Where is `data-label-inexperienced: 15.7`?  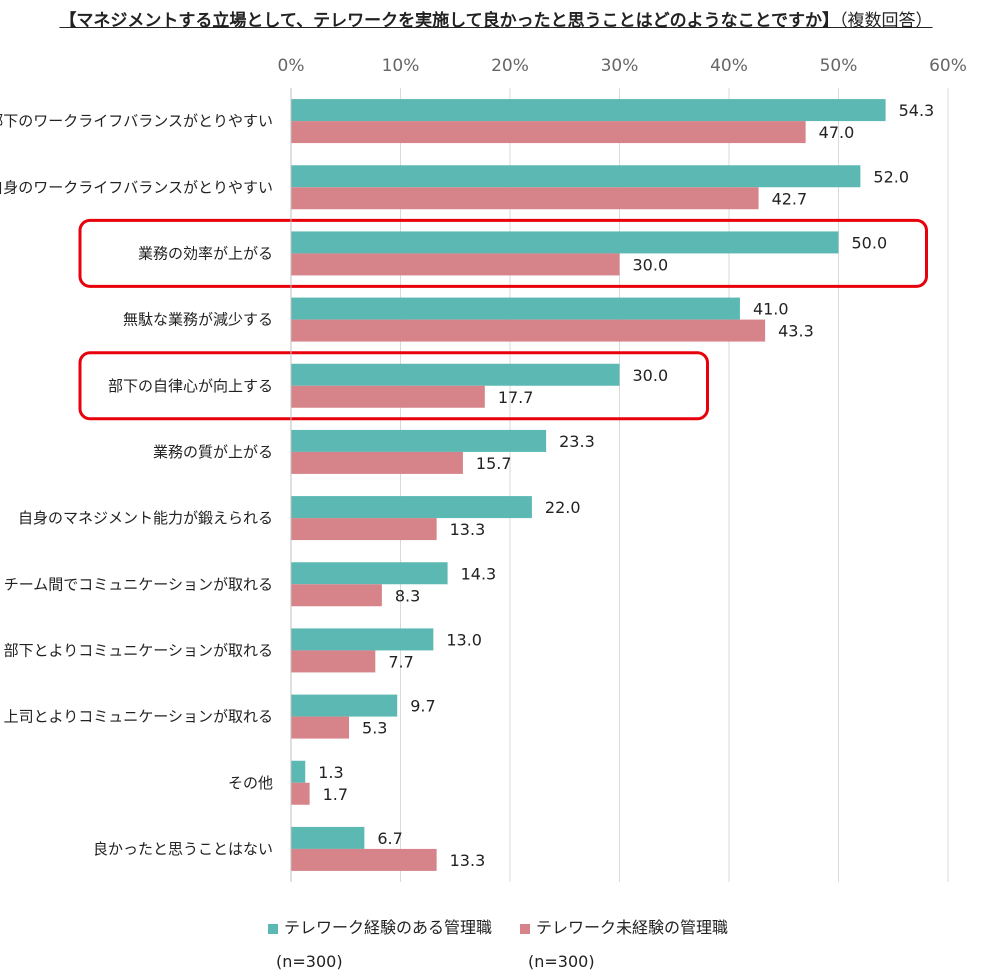 data-label-inexperienced: 15.7 is located at coordinates (494, 463).